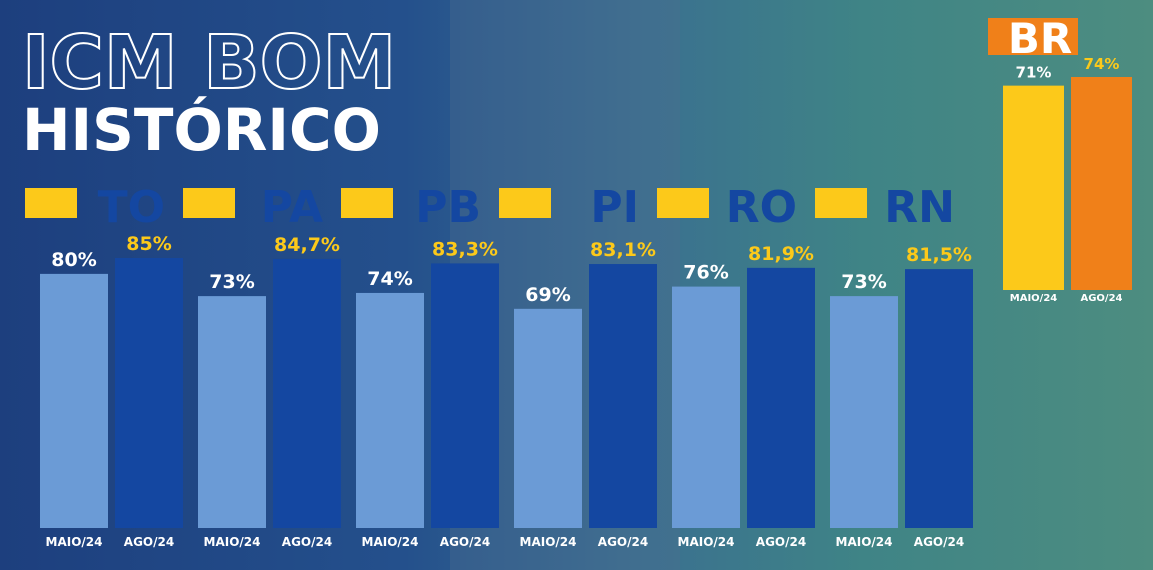 Image resolution: width=1153 pixels, height=570 pixels. What do you see at coordinates (131, 207) in the screenshot?
I see `group-label: TO` at bounding box center [131, 207].